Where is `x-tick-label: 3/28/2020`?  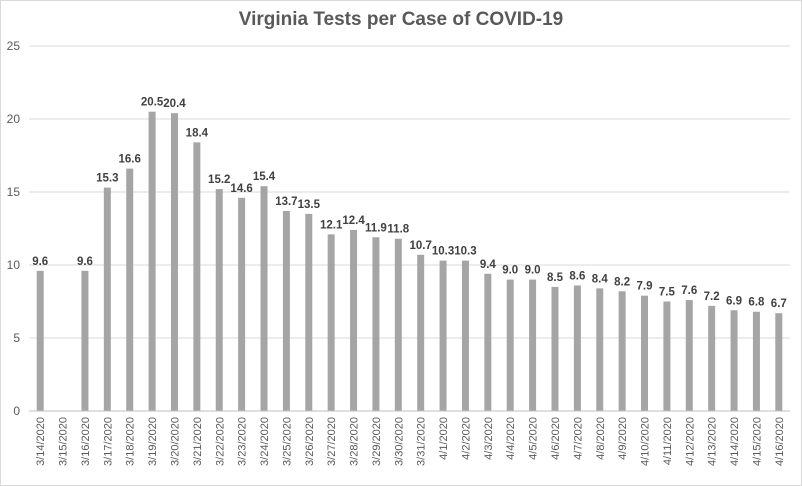 x-tick-label: 3/28/2020 is located at coordinates (355, 441).